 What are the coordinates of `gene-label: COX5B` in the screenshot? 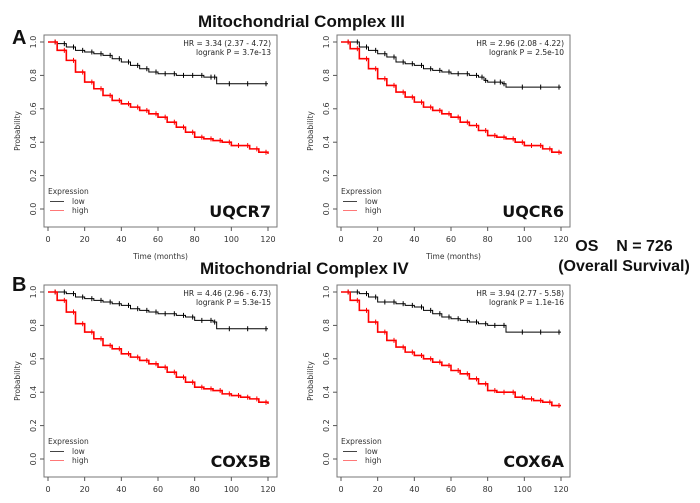 It's located at (241, 461).